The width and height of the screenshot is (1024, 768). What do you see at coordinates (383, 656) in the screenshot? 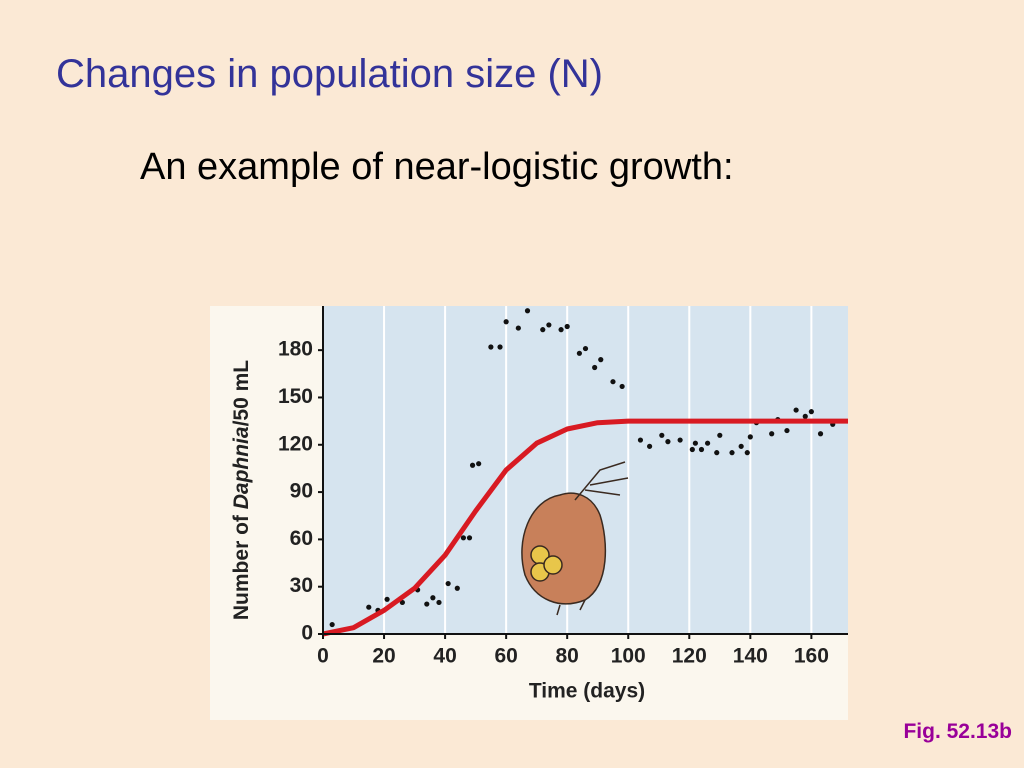
I see `x-tick-label: 20` at bounding box center [383, 656].